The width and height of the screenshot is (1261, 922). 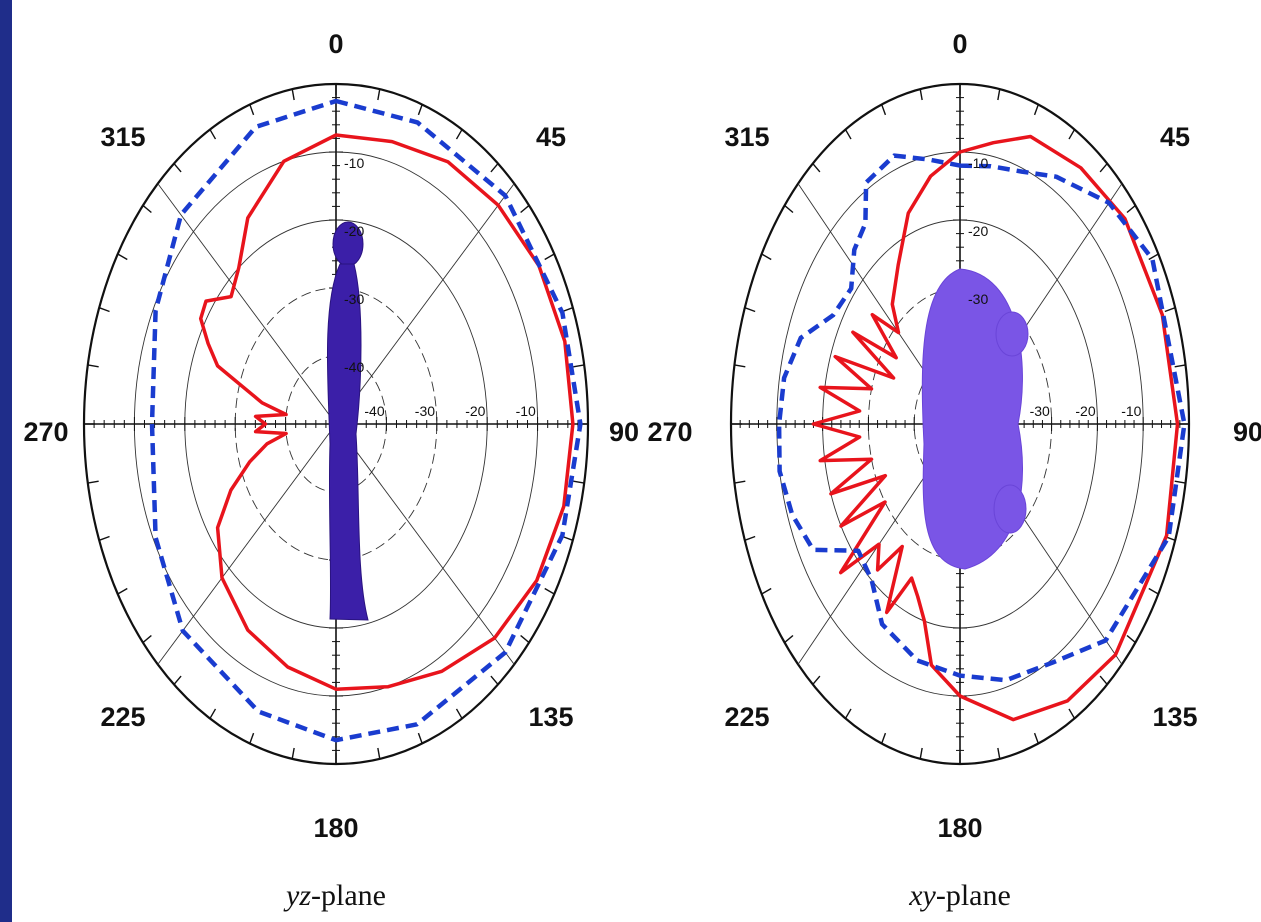 What do you see at coordinates (978, 163) in the screenshot?
I see `radial-label-vertical: -10` at bounding box center [978, 163].